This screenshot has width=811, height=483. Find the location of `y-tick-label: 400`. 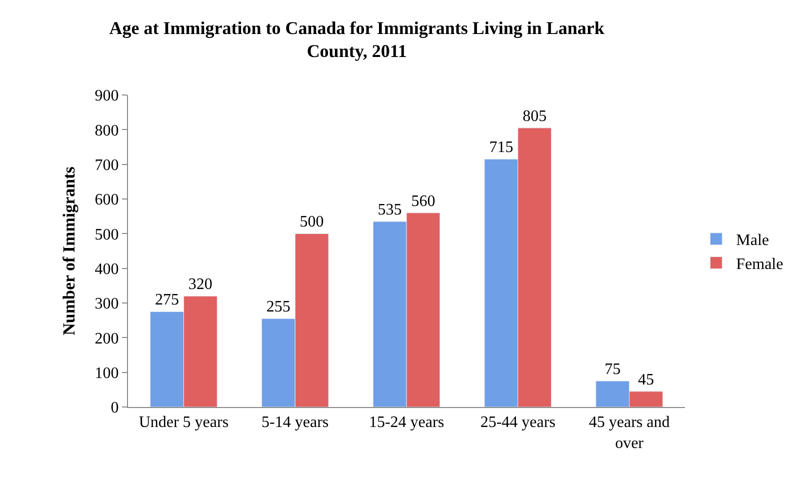

y-tick-label: 400 is located at coordinates (106, 269).